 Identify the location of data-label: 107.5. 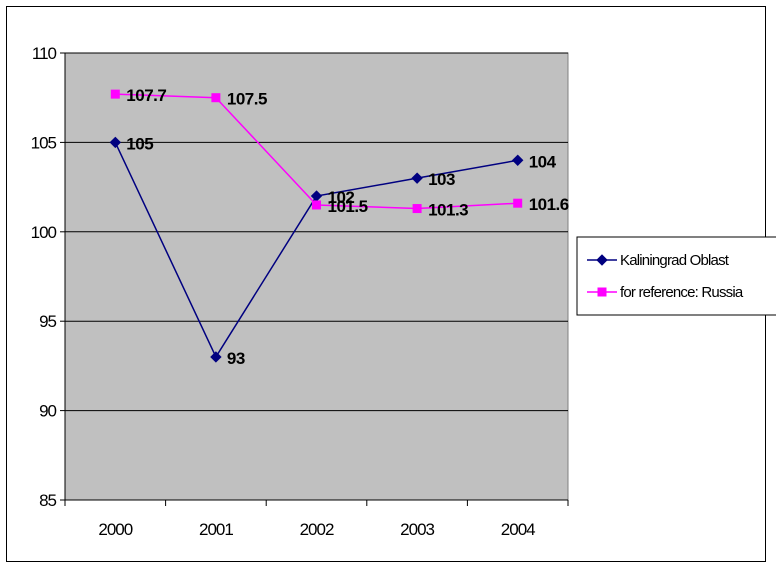
(247, 99).